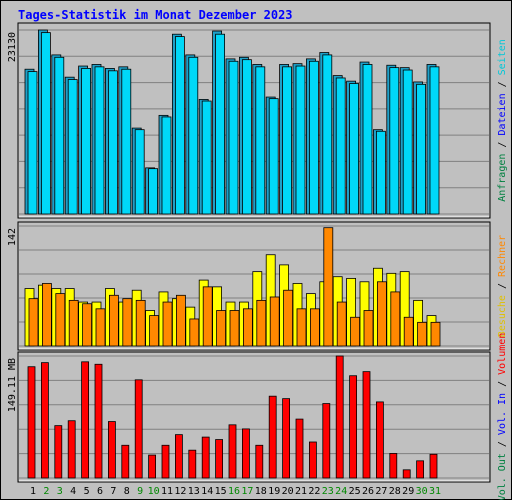  What do you see at coordinates (408, 491) in the screenshot?
I see `x-tick-label: 29` at bounding box center [408, 491].